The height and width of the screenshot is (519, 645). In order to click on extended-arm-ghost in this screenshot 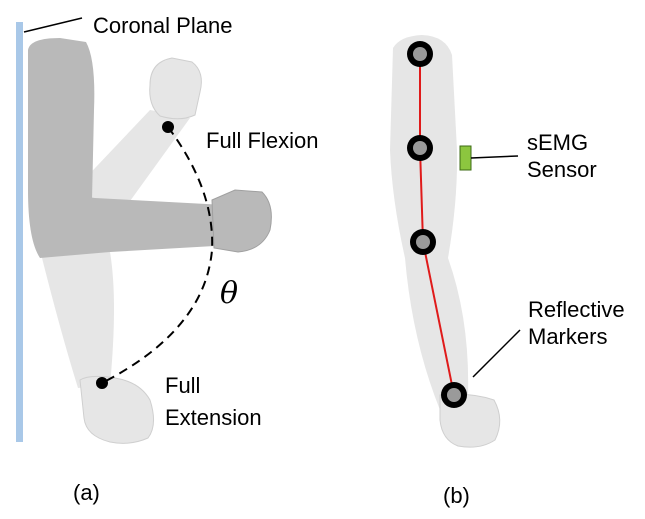, I will do `click(97, 347)`.